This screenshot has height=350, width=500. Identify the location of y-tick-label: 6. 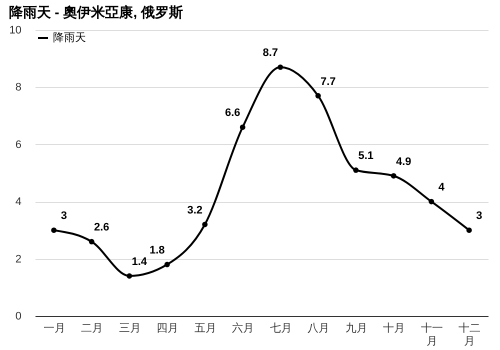
(18, 144).